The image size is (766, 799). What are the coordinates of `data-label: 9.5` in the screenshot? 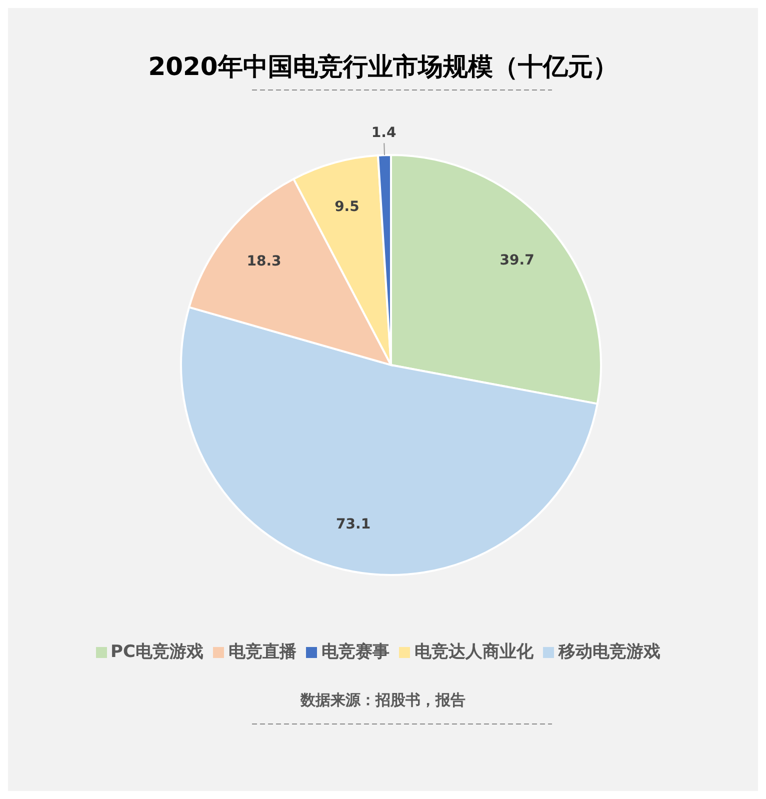 It's located at (347, 207).